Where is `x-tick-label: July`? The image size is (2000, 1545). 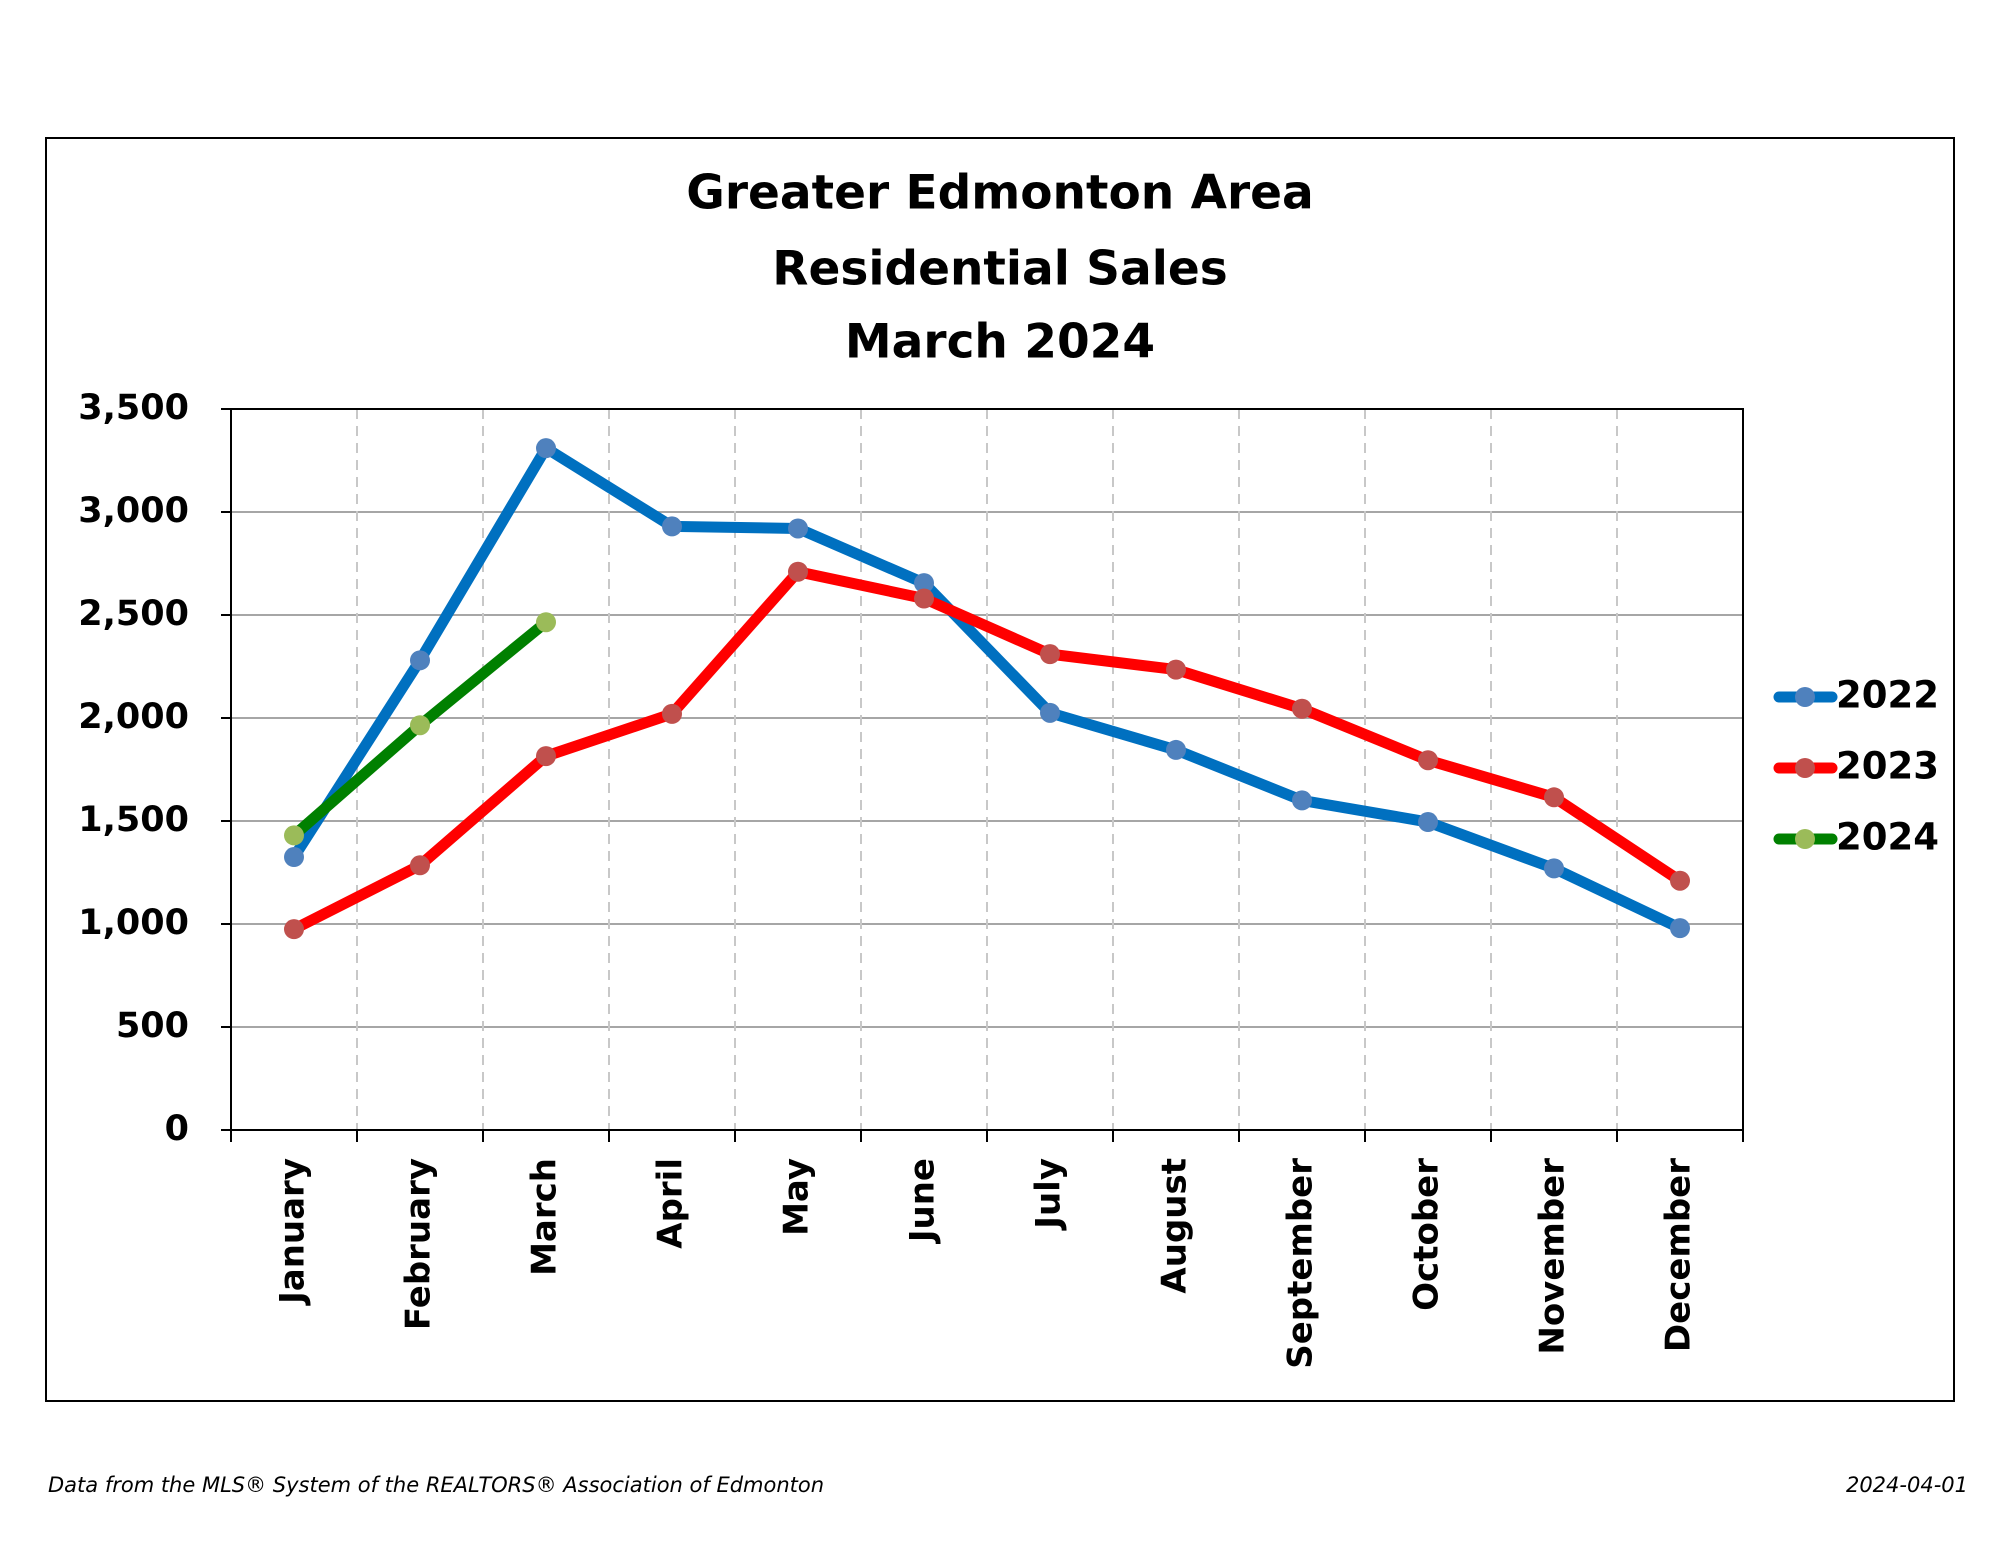
x-tick-label: July is located at coordinates (1049, 1194).